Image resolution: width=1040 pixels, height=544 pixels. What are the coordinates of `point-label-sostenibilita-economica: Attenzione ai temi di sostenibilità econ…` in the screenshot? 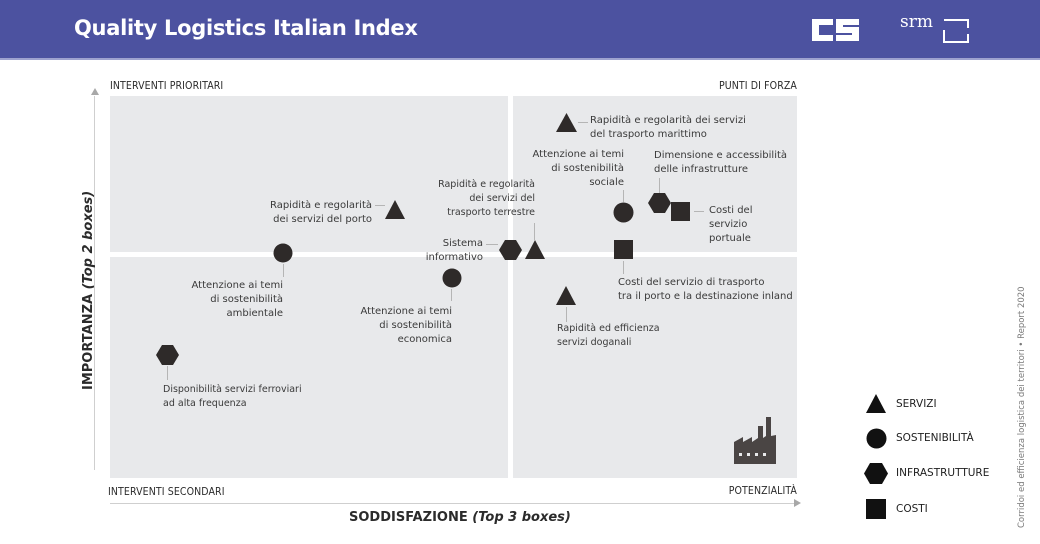 It's located at (406, 325).